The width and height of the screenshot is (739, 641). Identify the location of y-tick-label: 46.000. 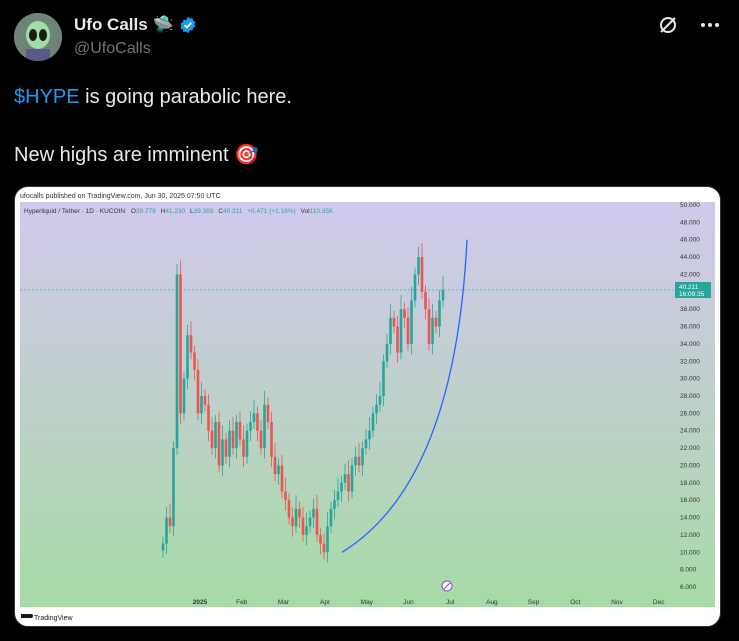
(690, 240).